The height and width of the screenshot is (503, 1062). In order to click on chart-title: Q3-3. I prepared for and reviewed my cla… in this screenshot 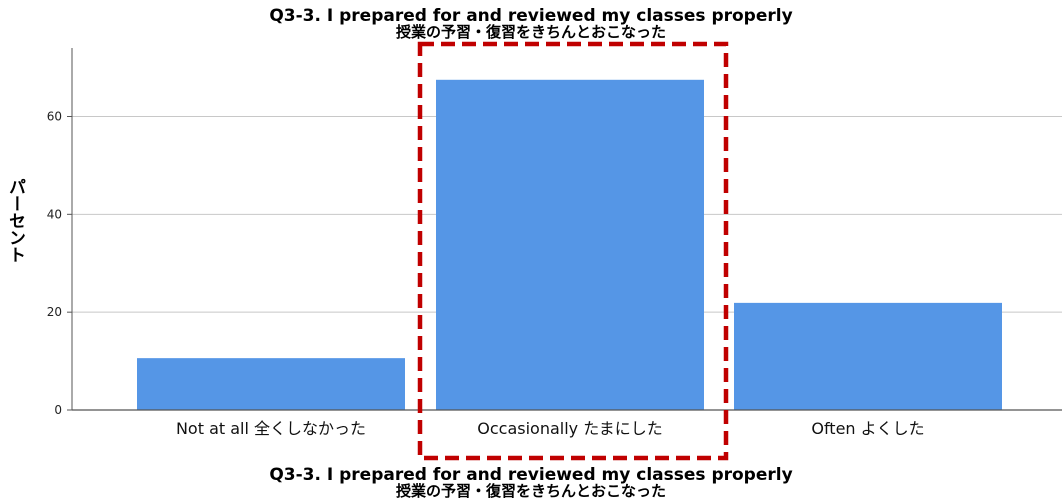, I will do `click(531, 23)`.